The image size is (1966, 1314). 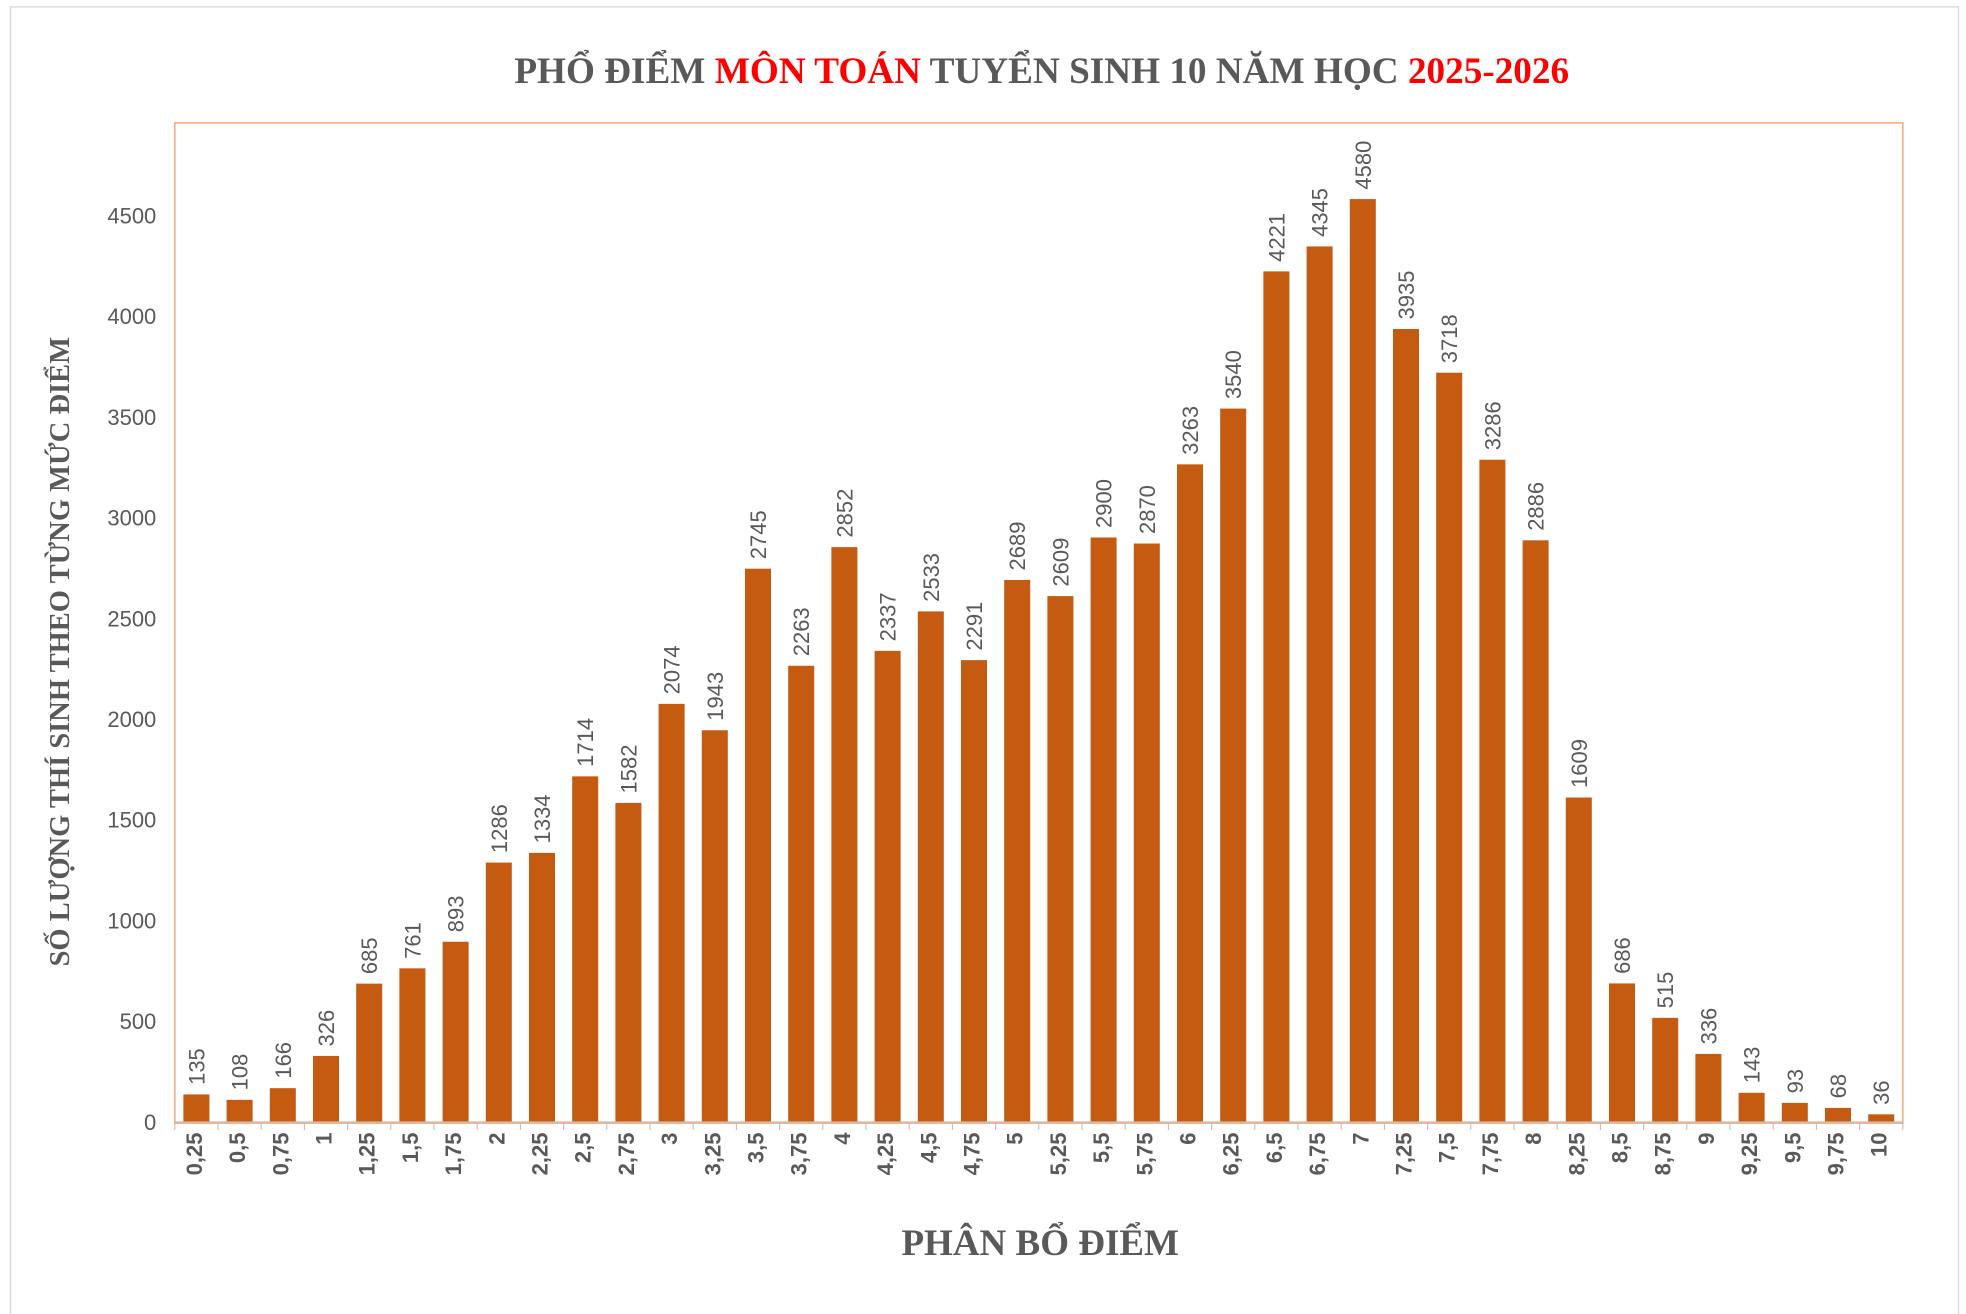 I want to click on svg-text: 2870, so click(x=1147, y=509).